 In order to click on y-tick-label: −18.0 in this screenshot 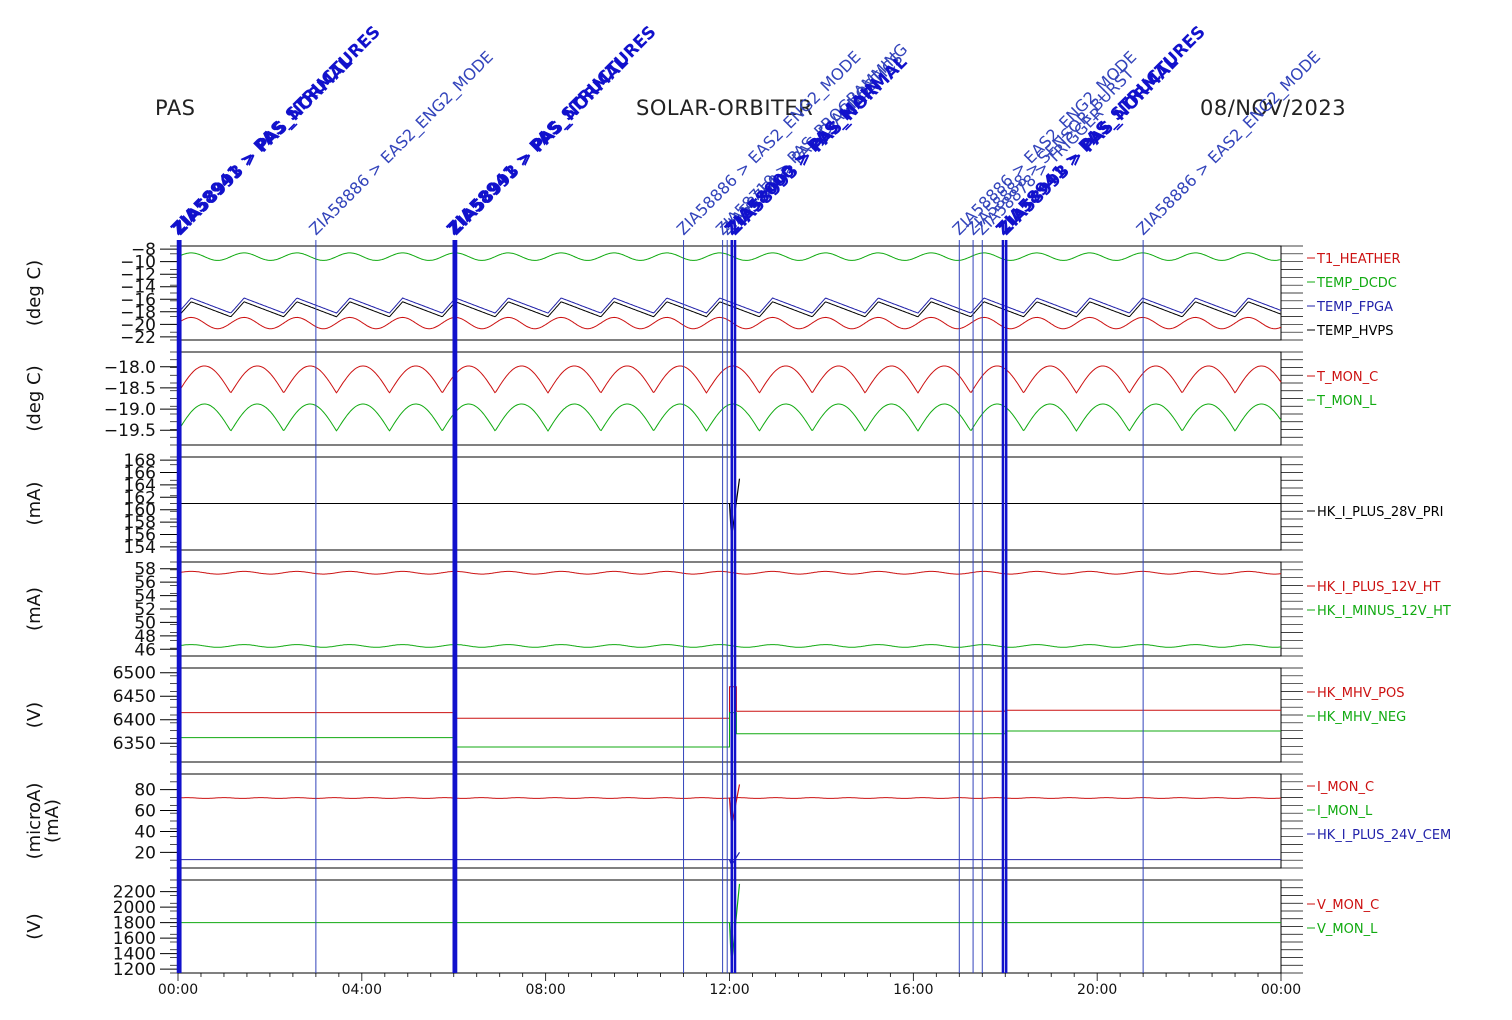, I will do `click(130, 368)`.